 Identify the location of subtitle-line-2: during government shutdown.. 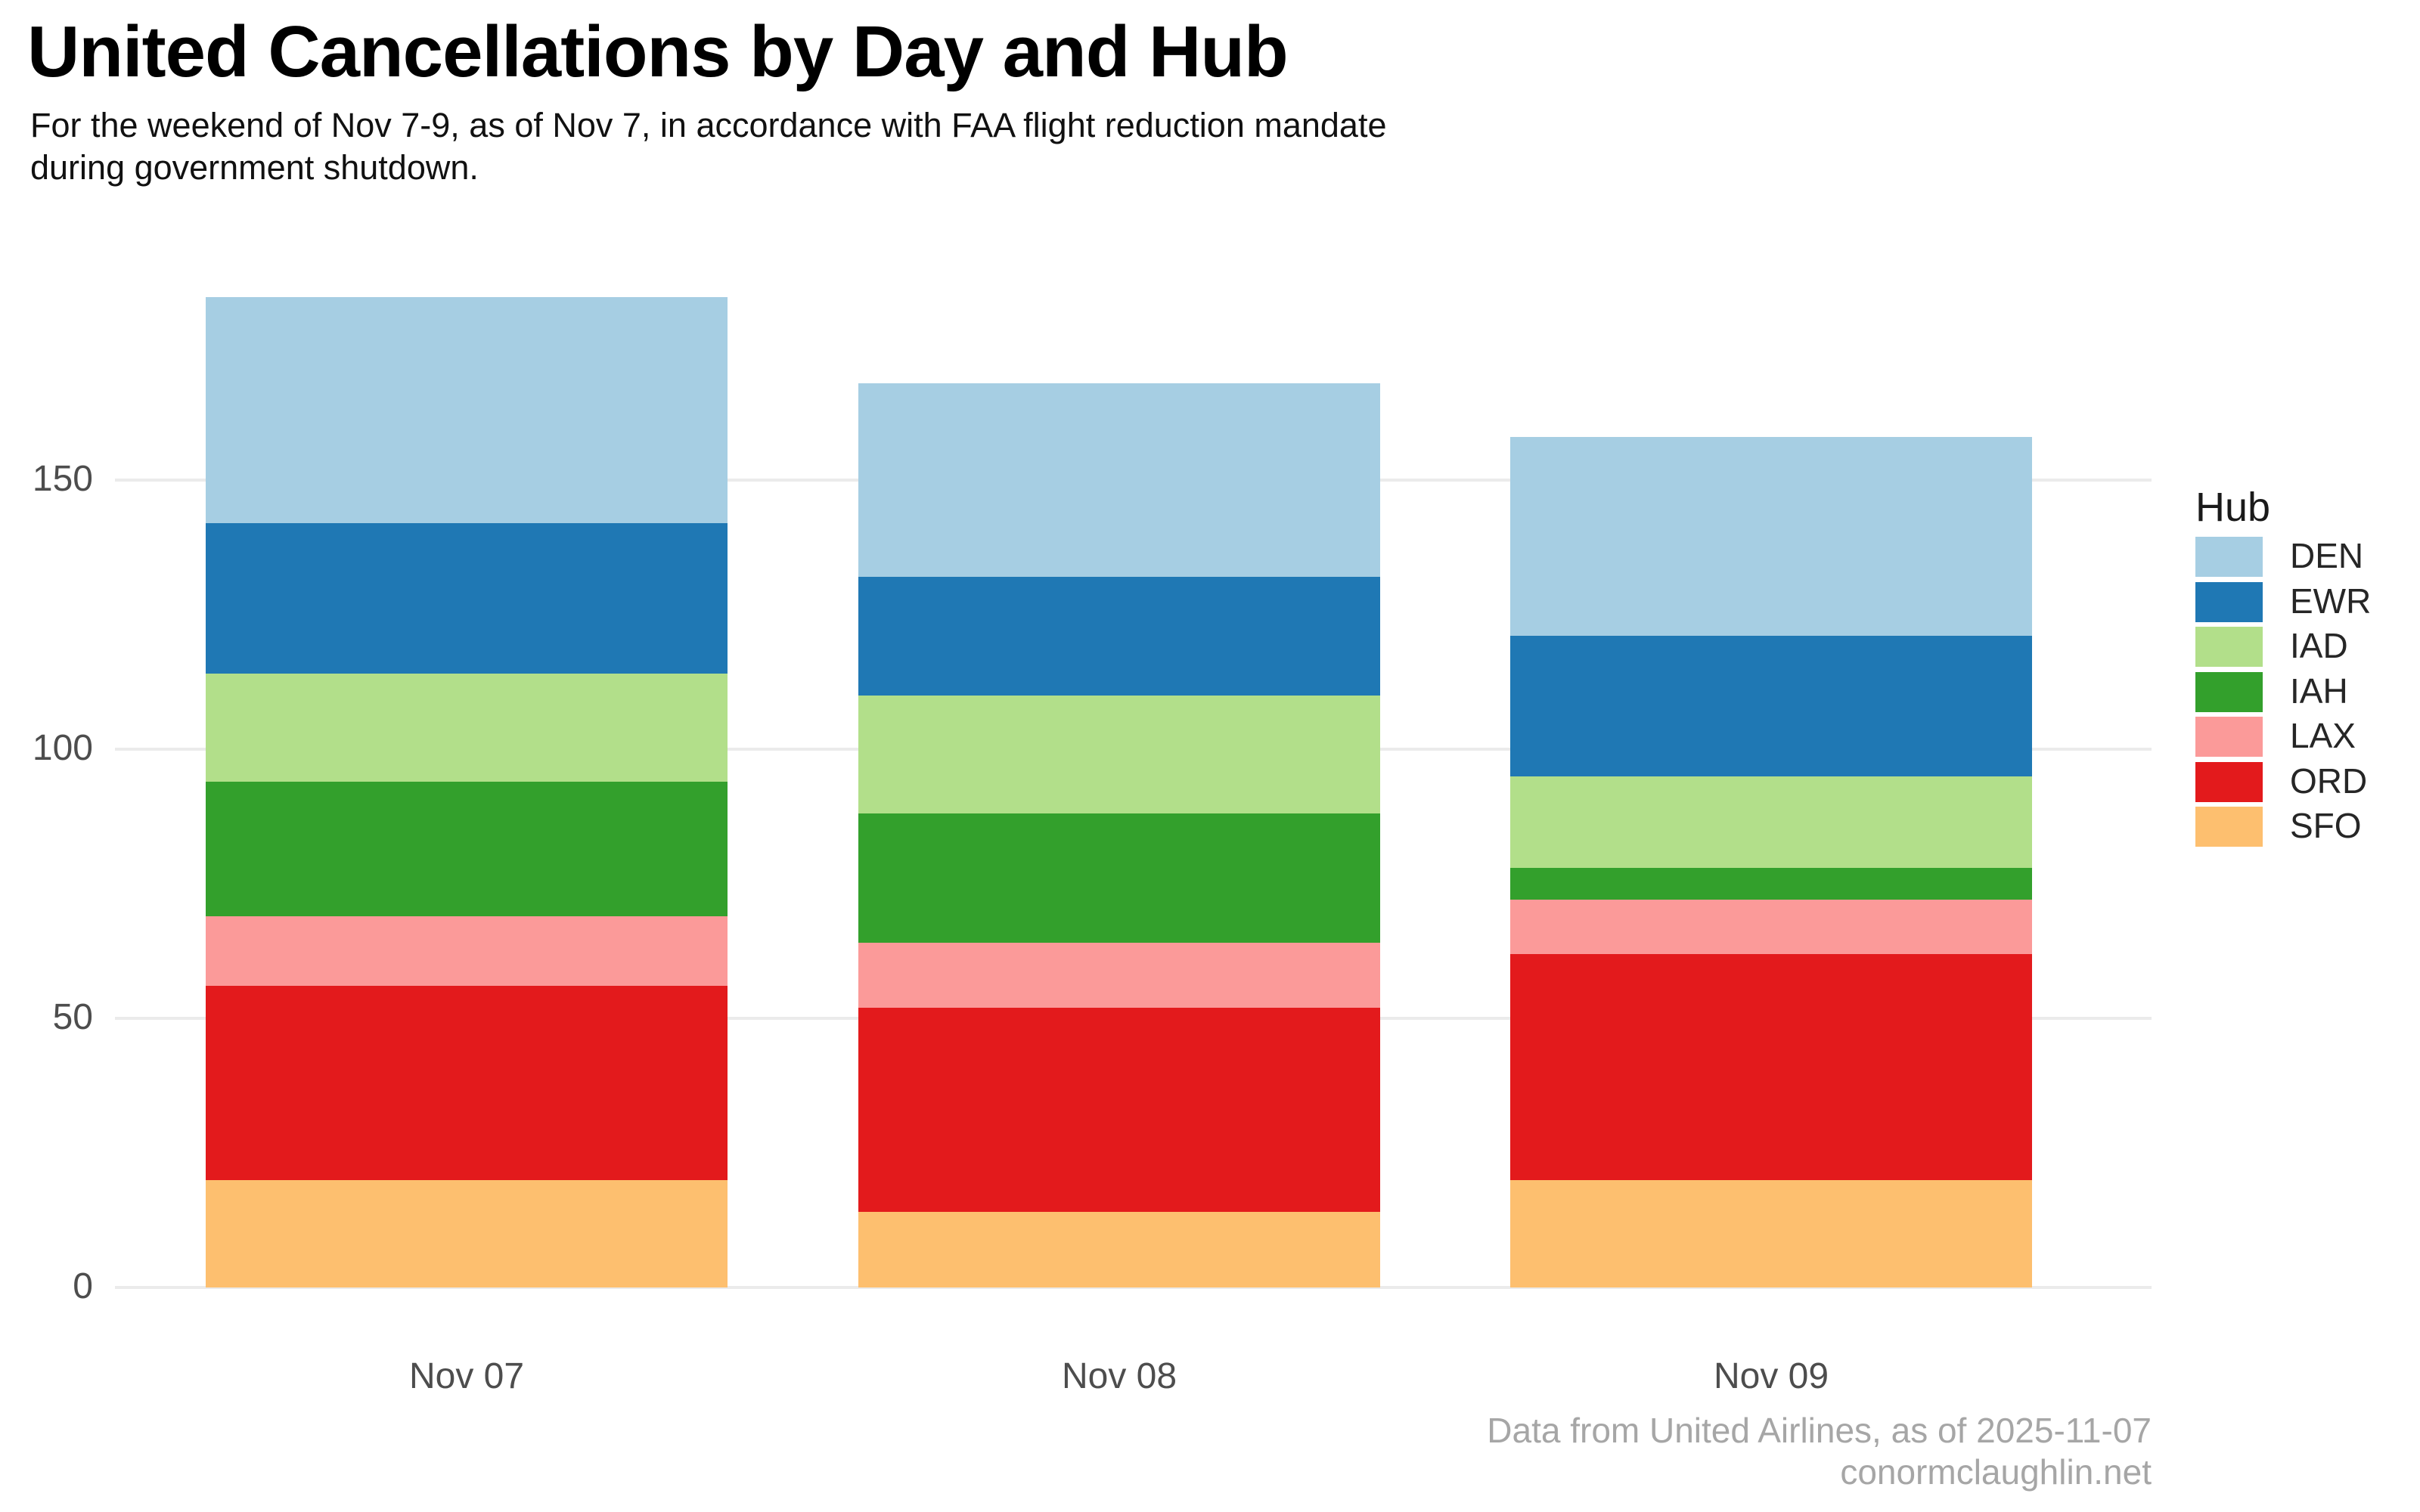
(254, 167).